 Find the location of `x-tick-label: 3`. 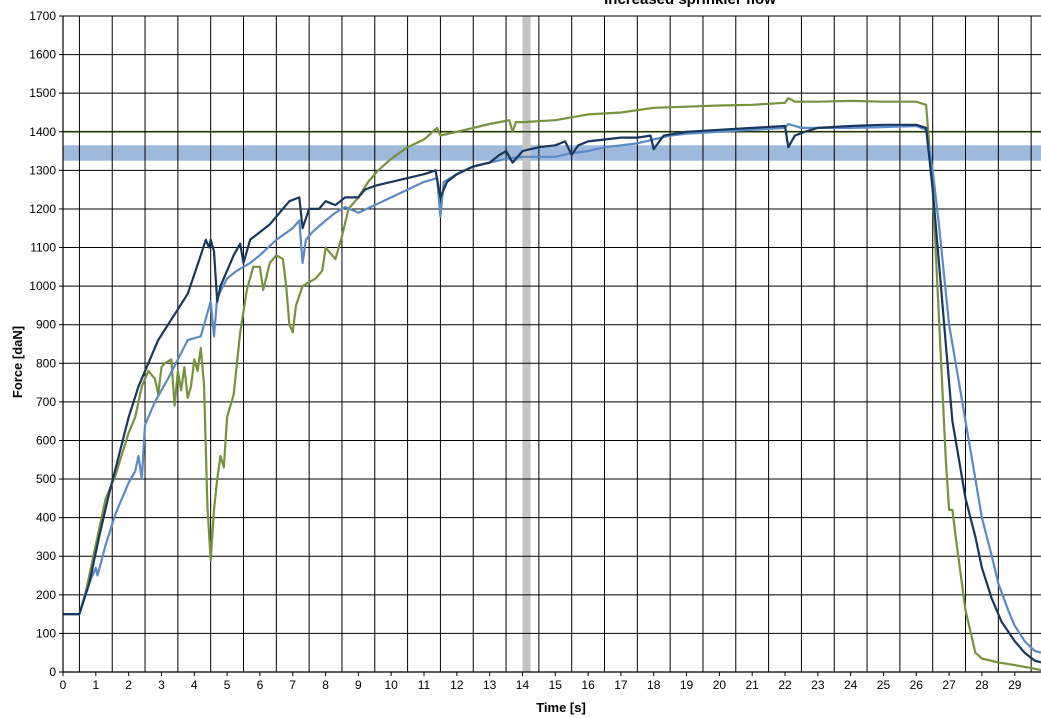

x-tick-label: 3 is located at coordinates (161, 685).